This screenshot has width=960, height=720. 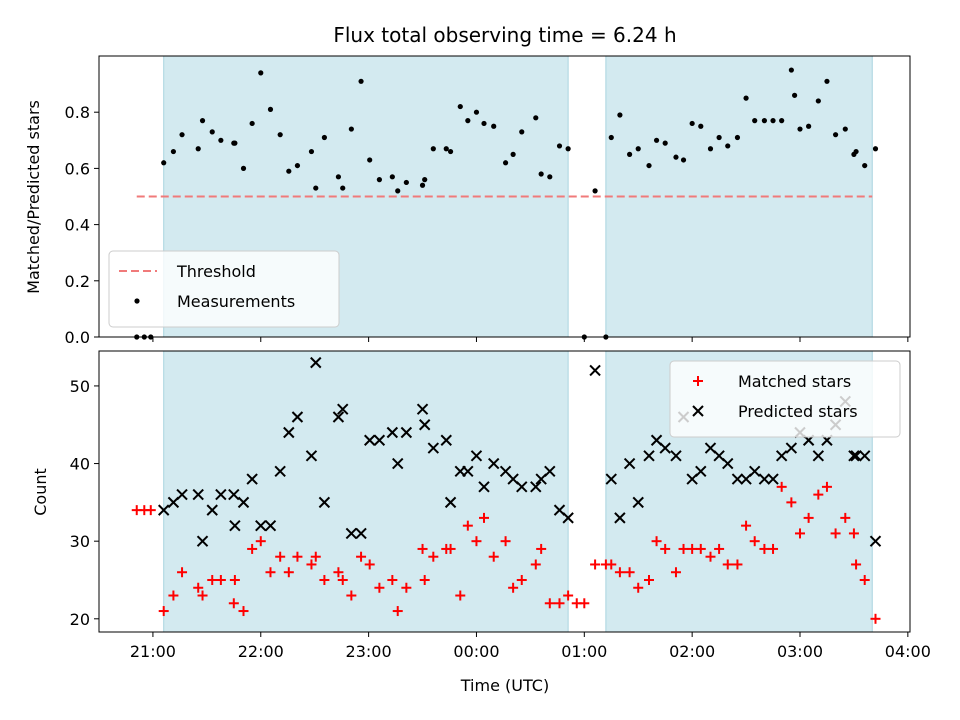 What do you see at coordinates (798, 411) in the screenshot?
I see `legend-label-2-2: Predicted stars` at bounding box center [798, 411].